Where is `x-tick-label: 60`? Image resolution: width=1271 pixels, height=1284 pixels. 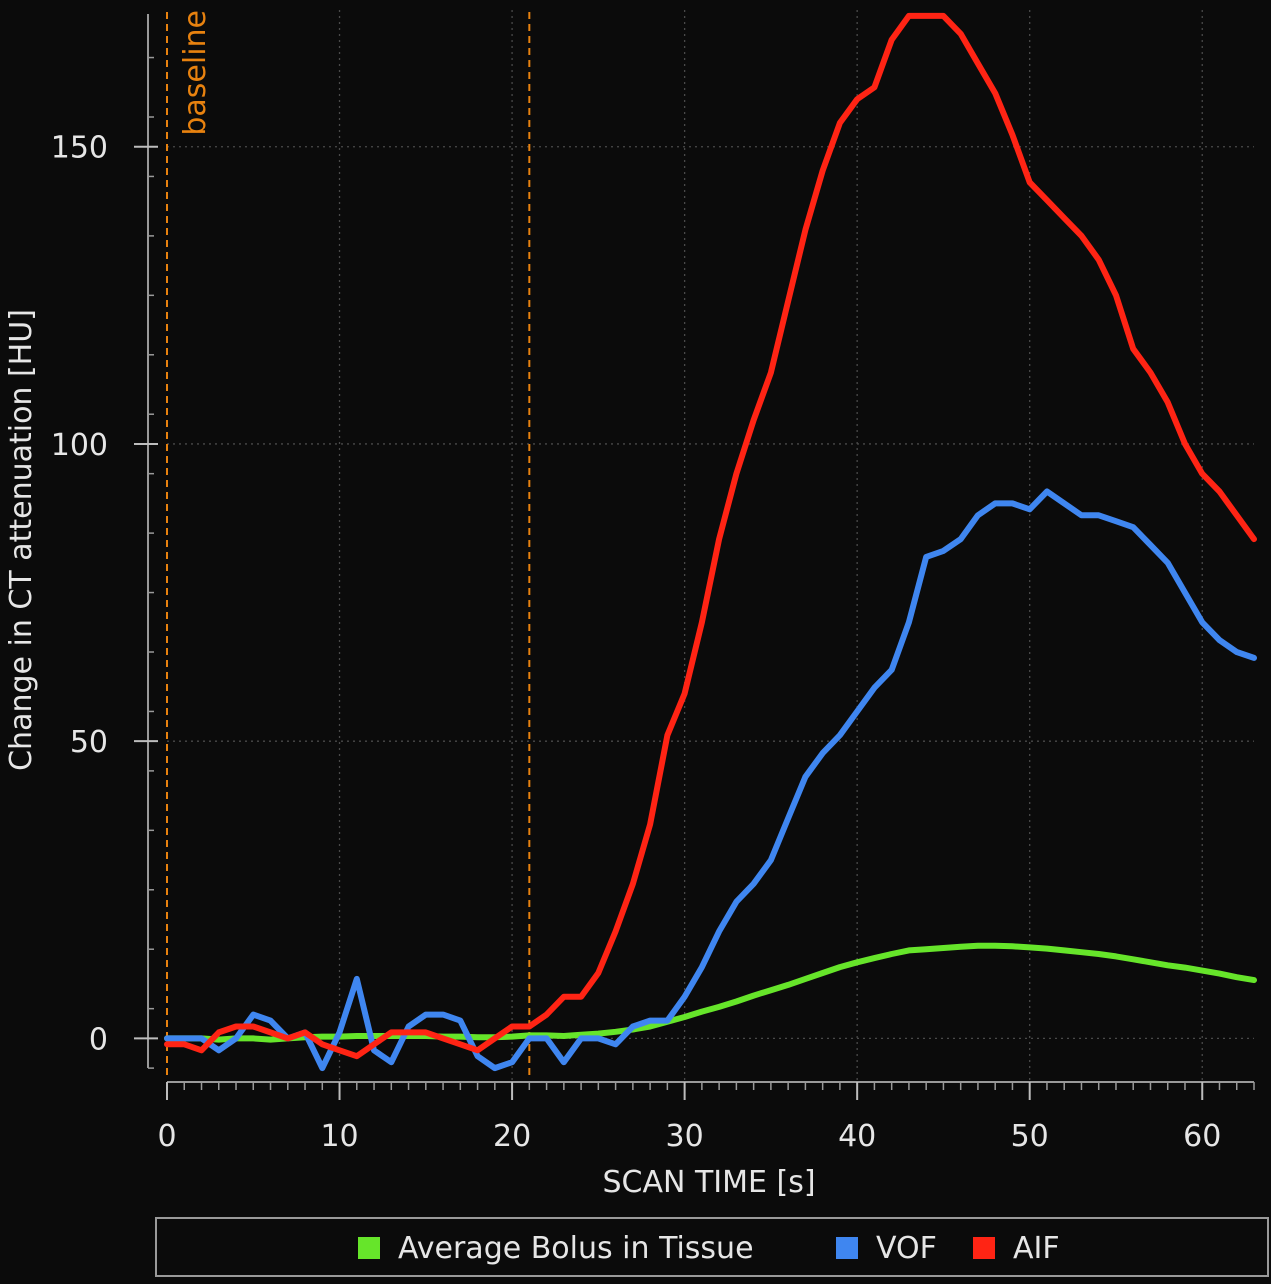 x-tick-label: 60 is located at coordinates (1202, 1136).